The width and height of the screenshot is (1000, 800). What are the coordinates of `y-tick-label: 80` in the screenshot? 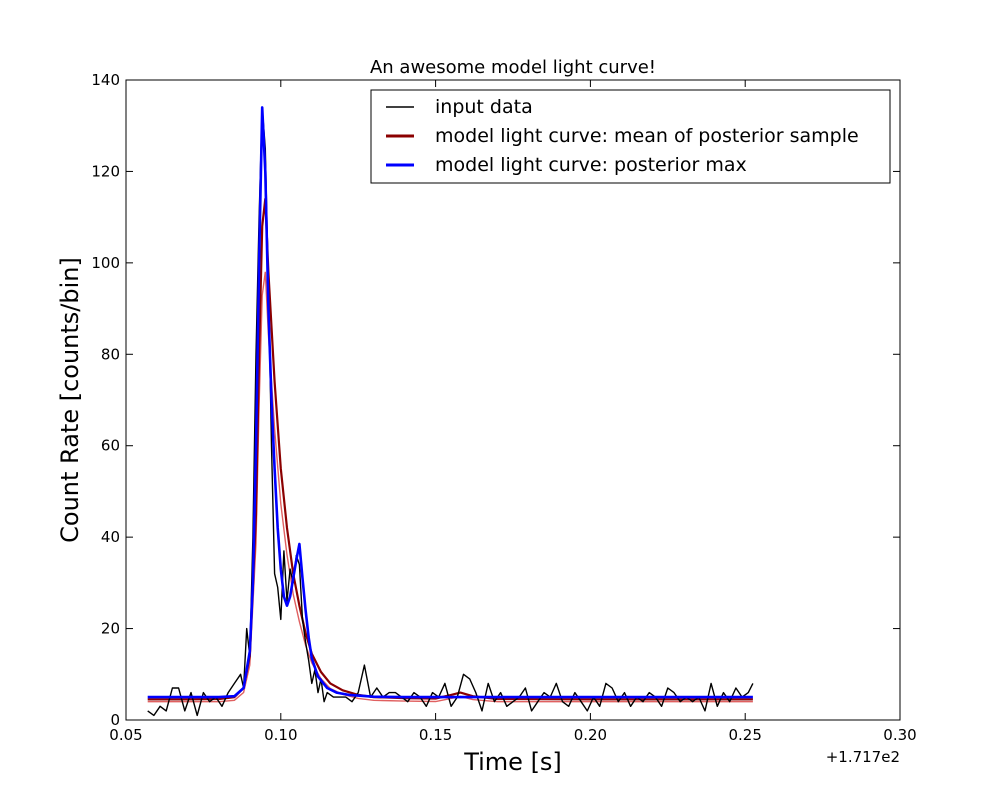 It's located at (110, 354).